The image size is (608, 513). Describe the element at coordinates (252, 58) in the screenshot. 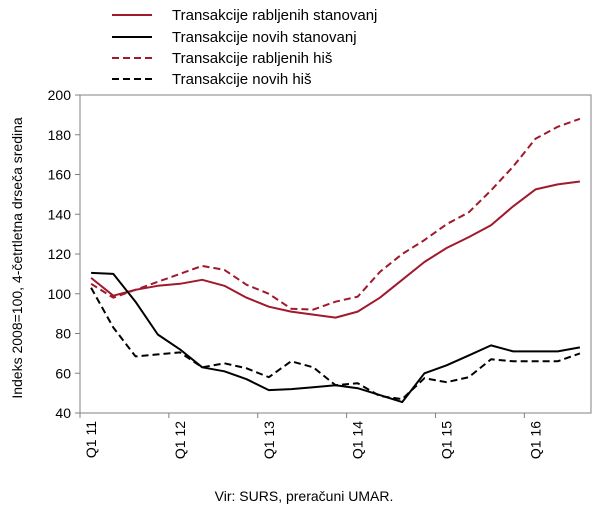

I see `legend-label-used-houses: Transakcije rabljenih hiš` at that location.